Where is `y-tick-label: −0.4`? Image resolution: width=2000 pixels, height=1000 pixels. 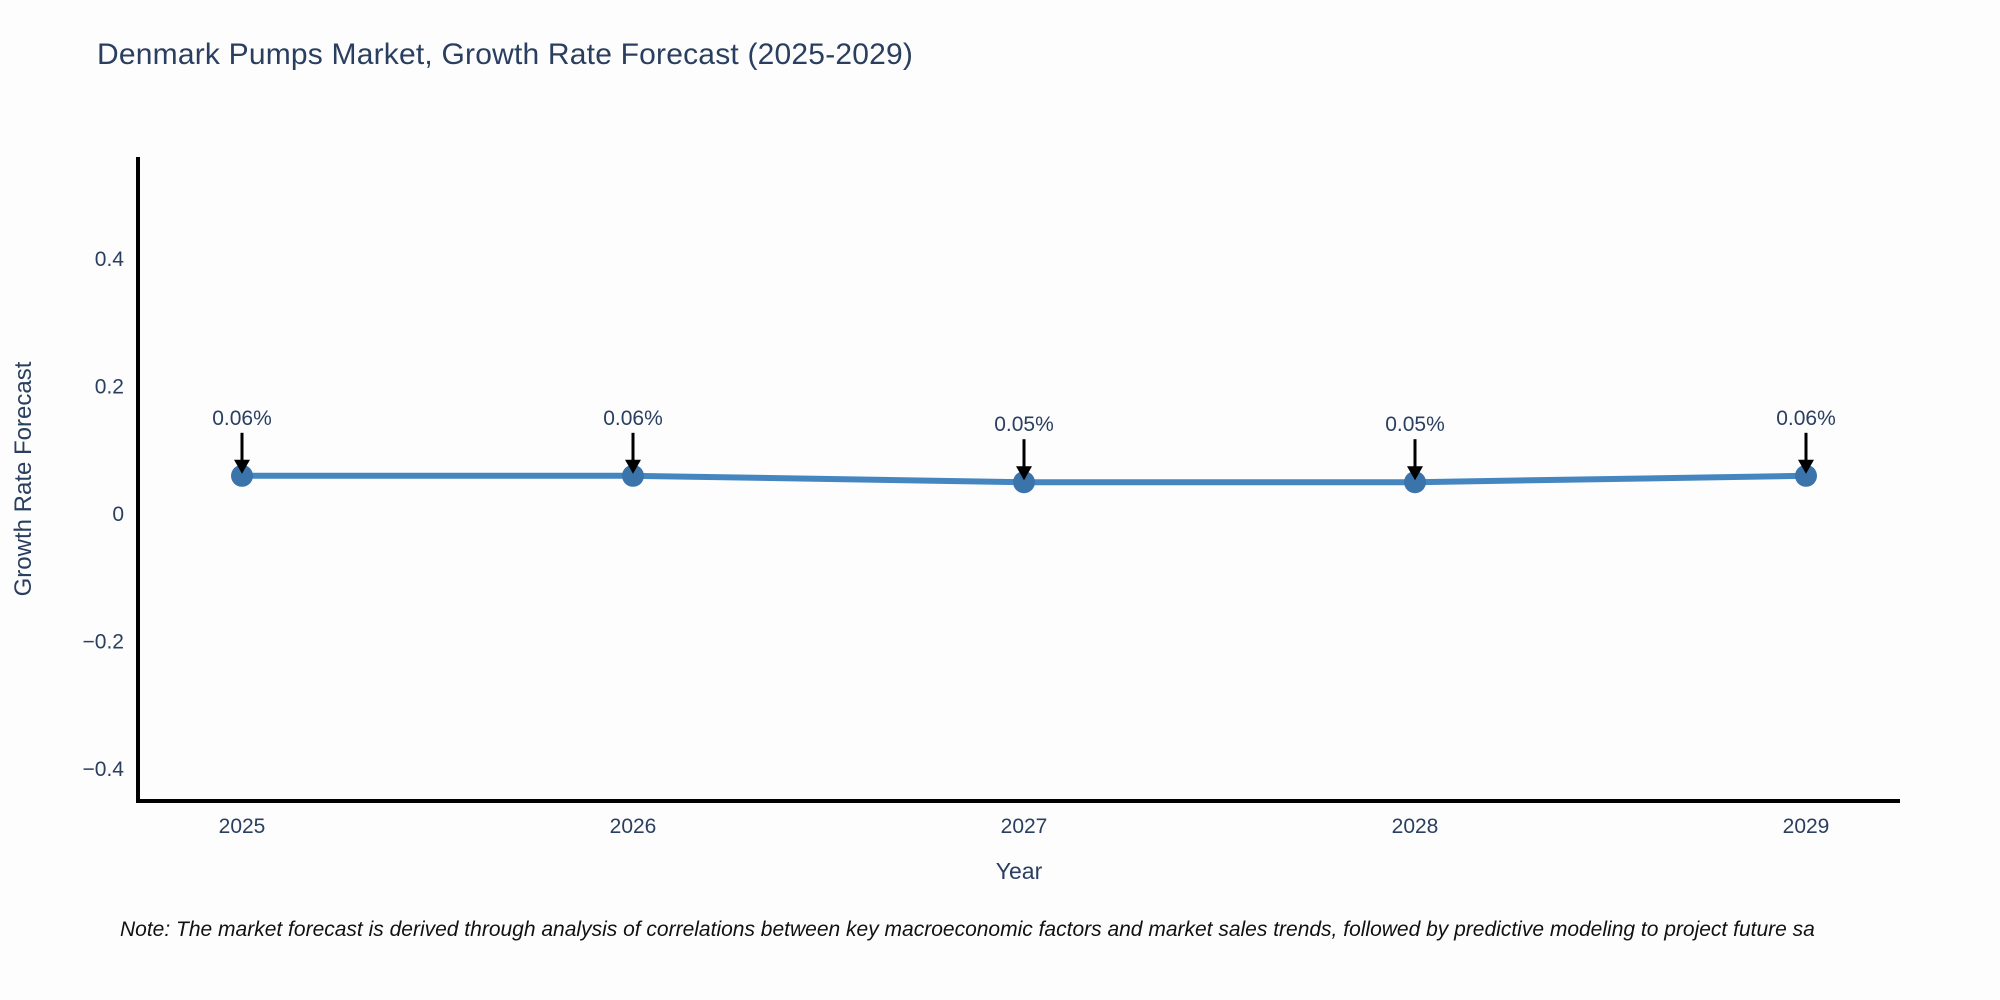 y-tick-label: −0.4 is located at coordinates (104, 769).